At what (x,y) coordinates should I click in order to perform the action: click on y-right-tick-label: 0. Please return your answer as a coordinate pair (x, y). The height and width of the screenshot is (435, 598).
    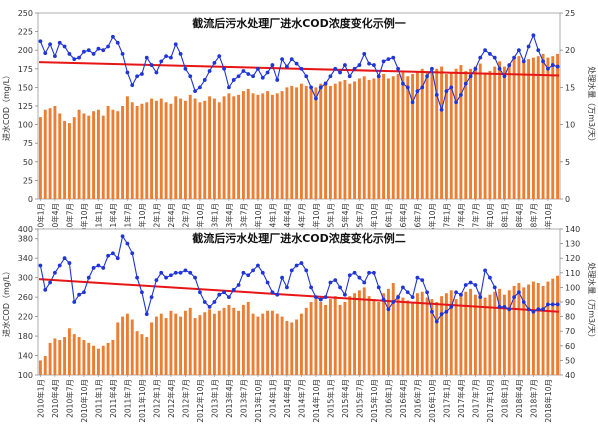
    Looking at the image, I should click on (567, 199).